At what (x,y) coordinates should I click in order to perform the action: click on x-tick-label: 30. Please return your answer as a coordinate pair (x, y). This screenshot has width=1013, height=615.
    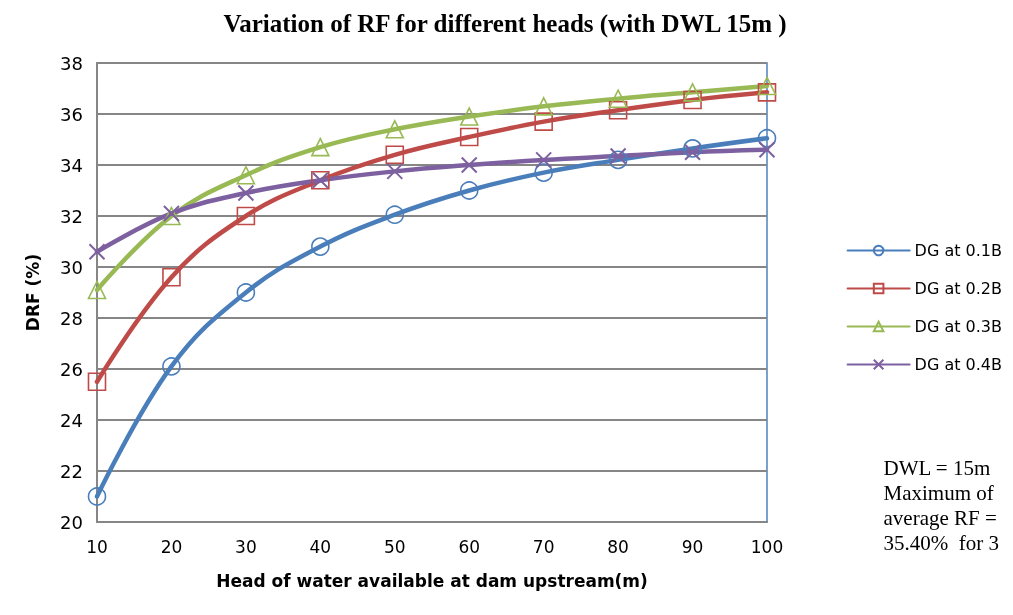
    Looking at the image, I should click on (246, 546).